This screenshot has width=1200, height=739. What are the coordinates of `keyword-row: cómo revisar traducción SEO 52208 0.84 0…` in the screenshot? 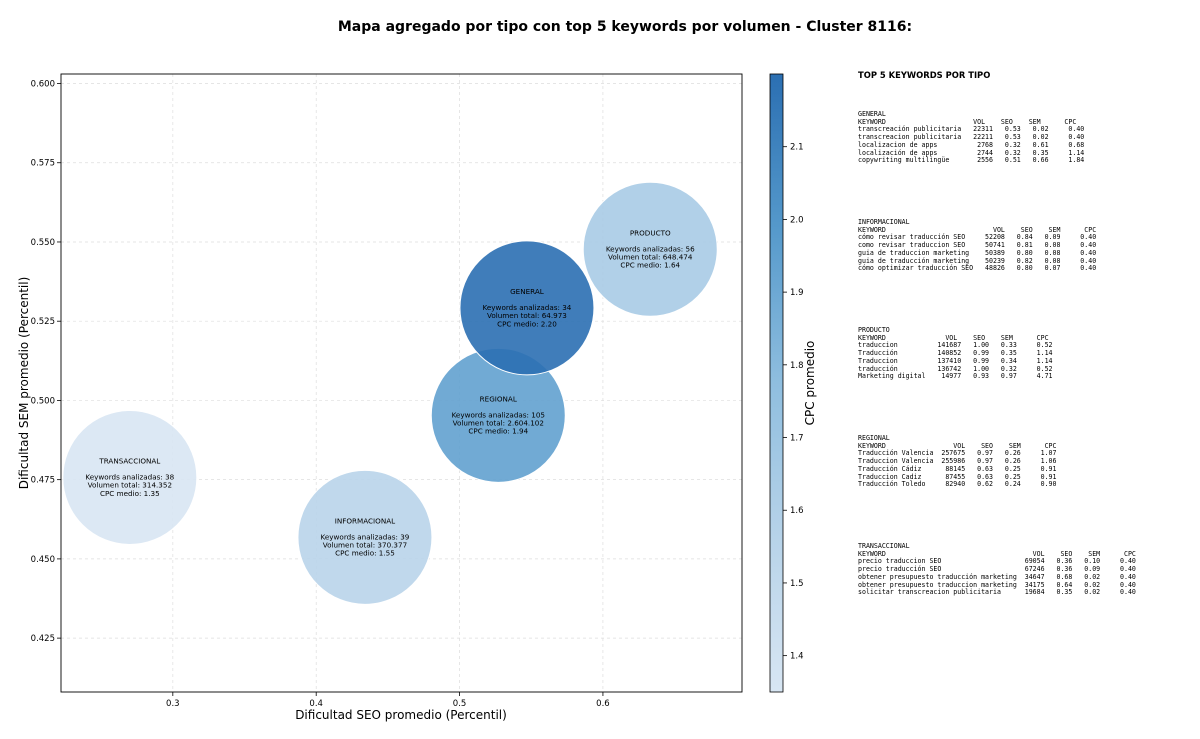 It's located at (977, 237).